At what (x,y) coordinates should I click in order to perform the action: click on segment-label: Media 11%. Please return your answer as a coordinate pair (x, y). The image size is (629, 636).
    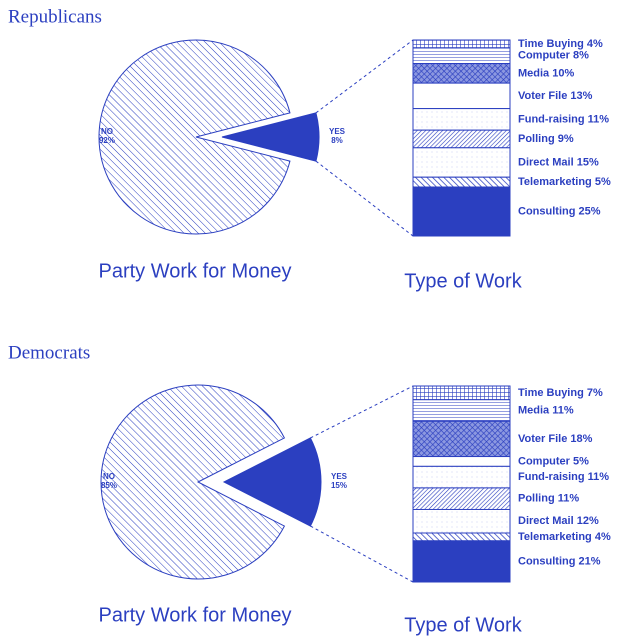
    Looking at the image, I should click on (546, 410).